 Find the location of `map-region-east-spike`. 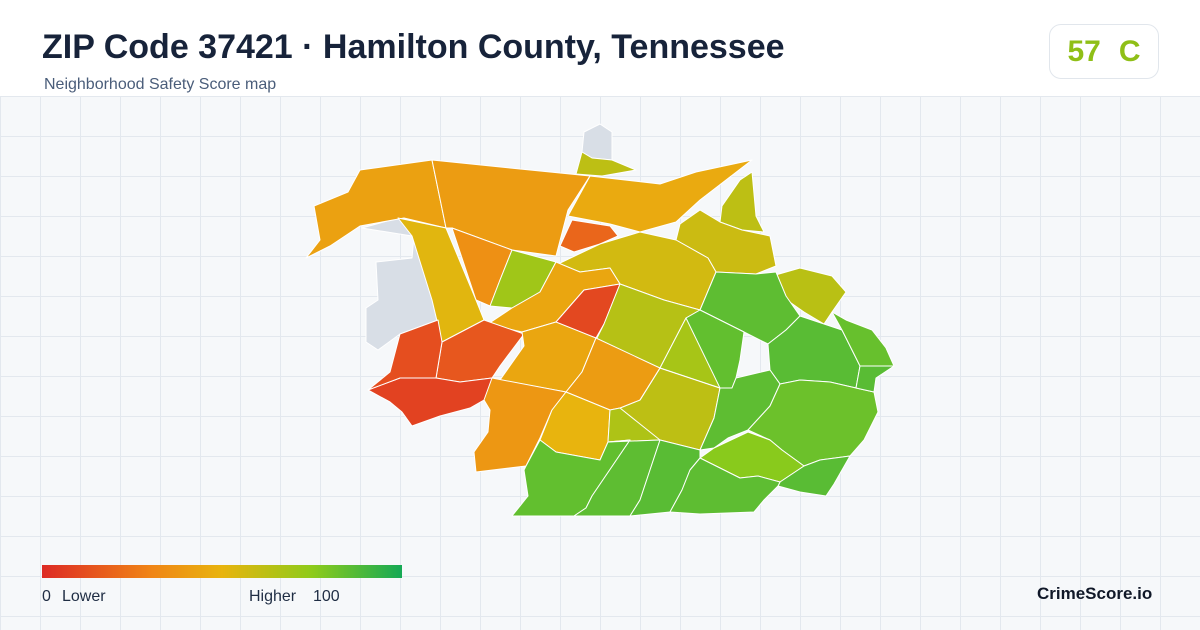

map-region-east-spike is located at coordinates (742, 202).